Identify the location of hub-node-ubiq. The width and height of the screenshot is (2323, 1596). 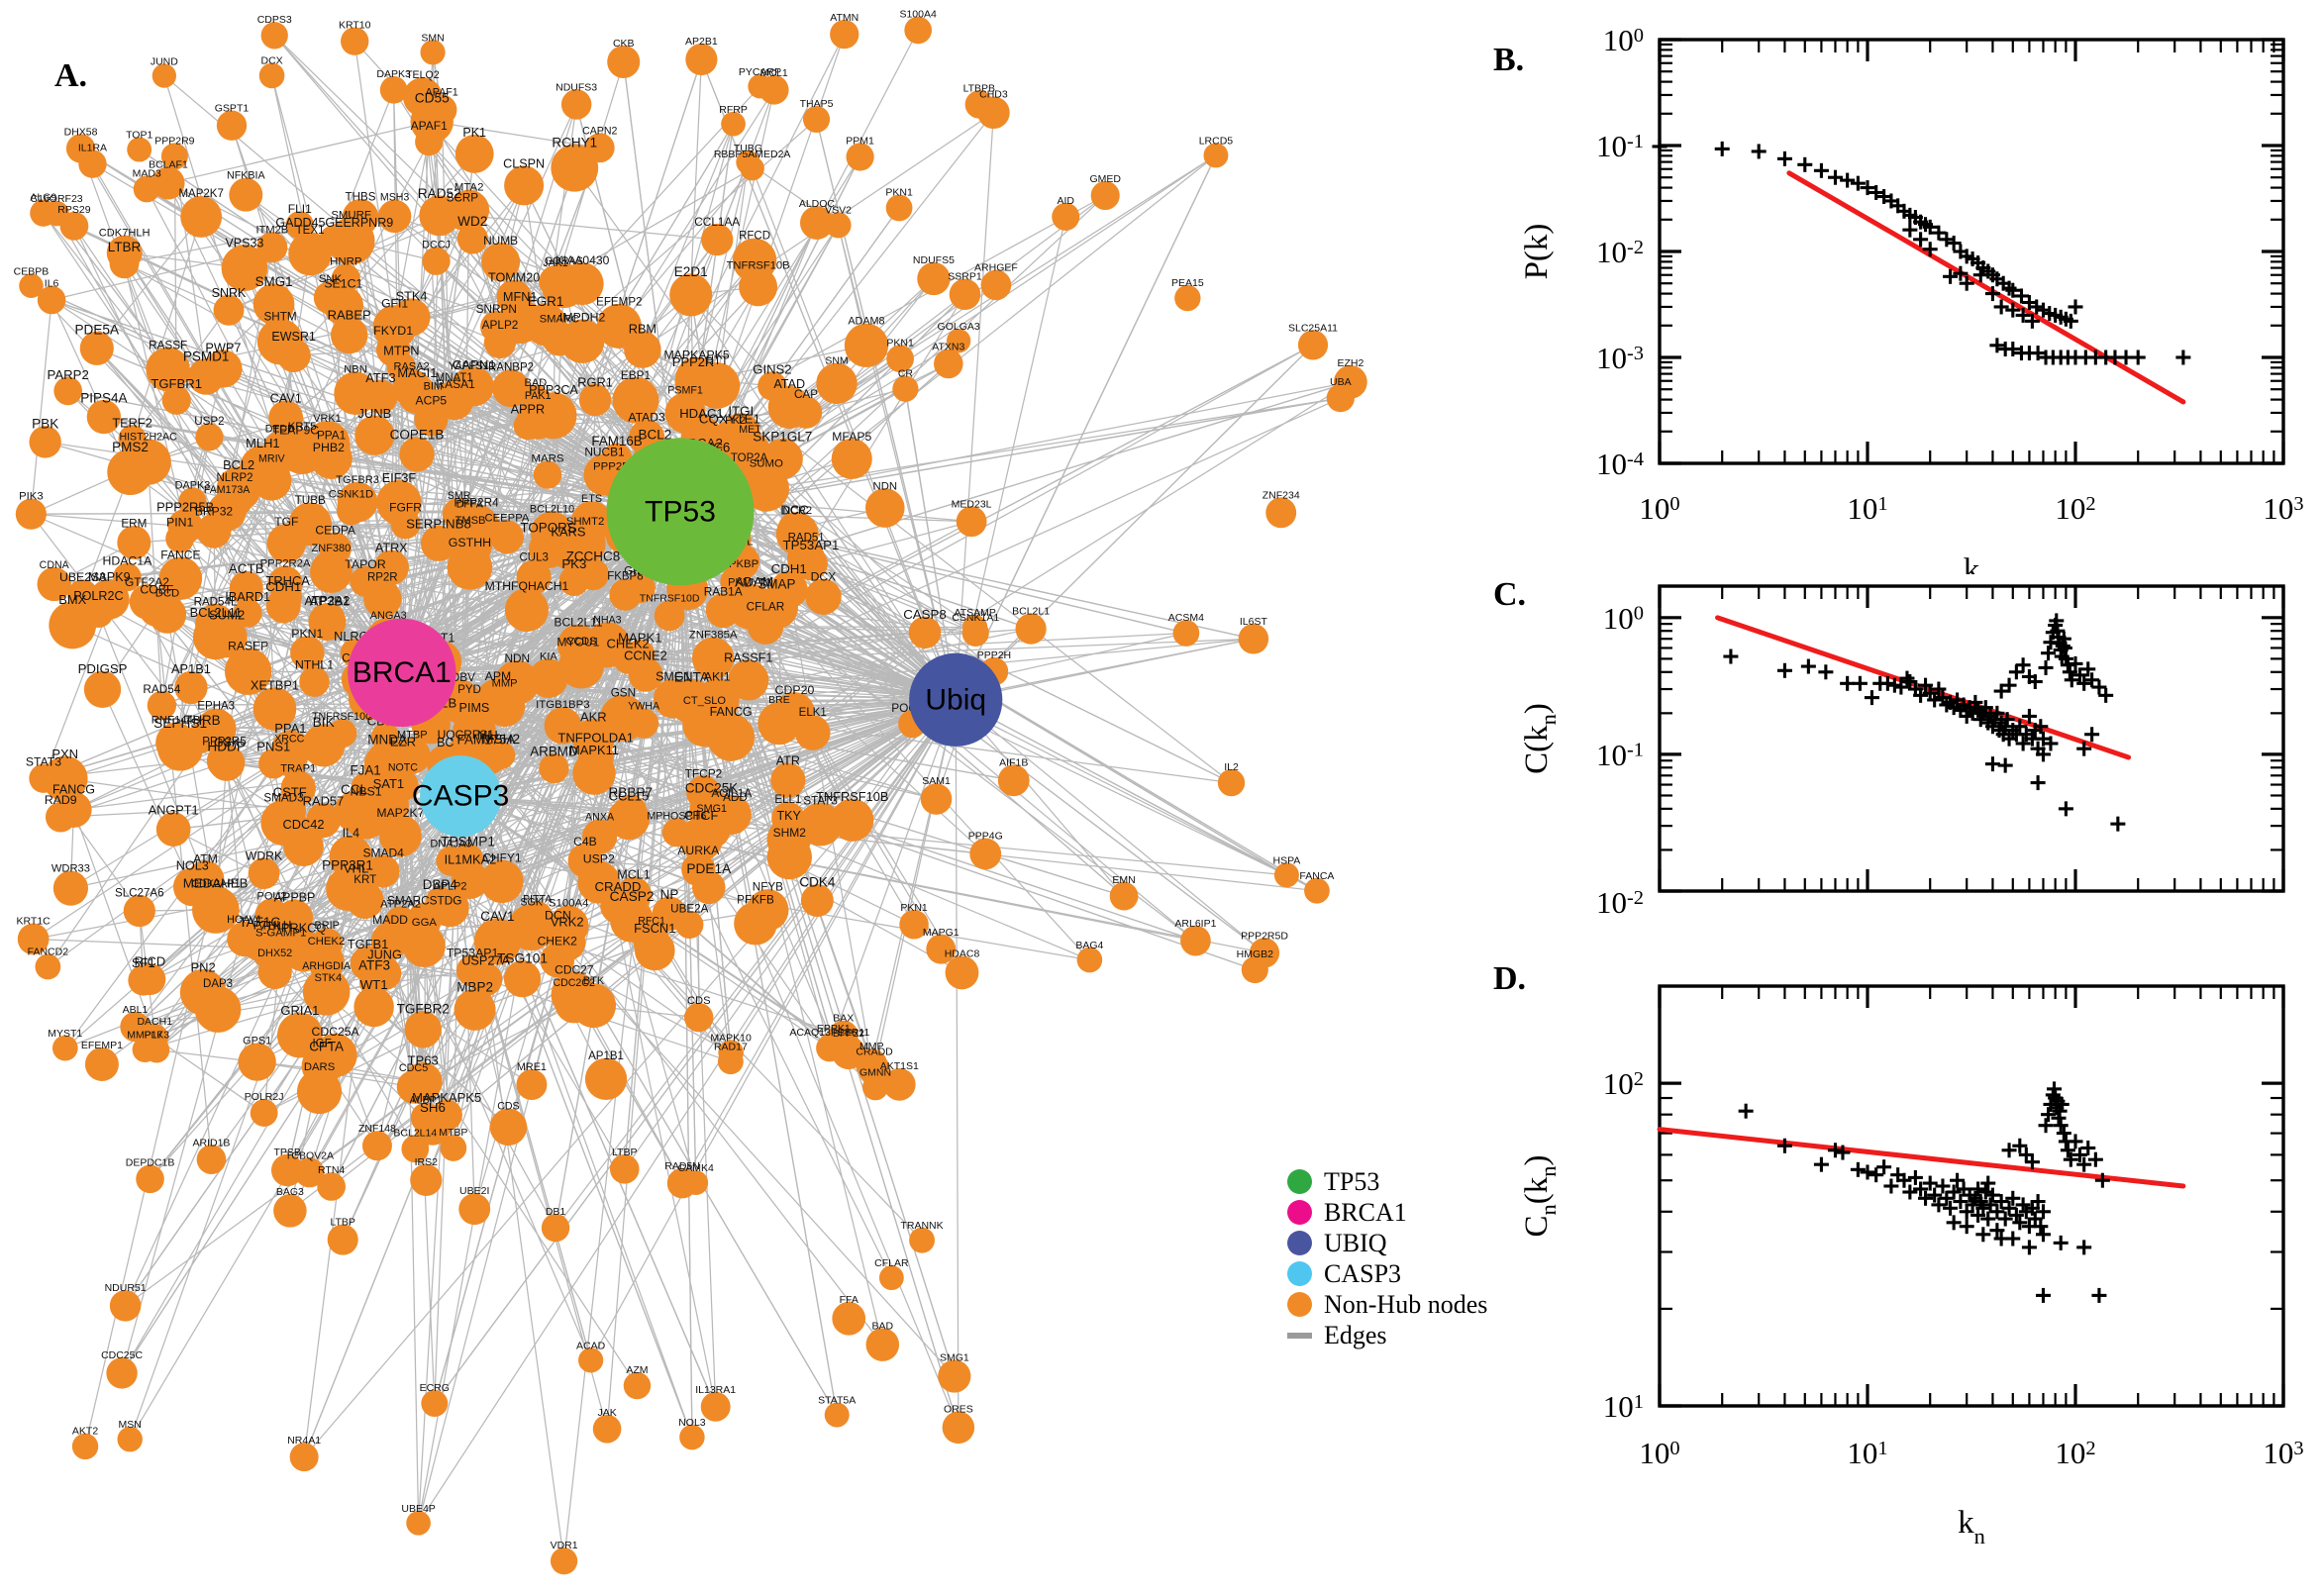
(956, 699).